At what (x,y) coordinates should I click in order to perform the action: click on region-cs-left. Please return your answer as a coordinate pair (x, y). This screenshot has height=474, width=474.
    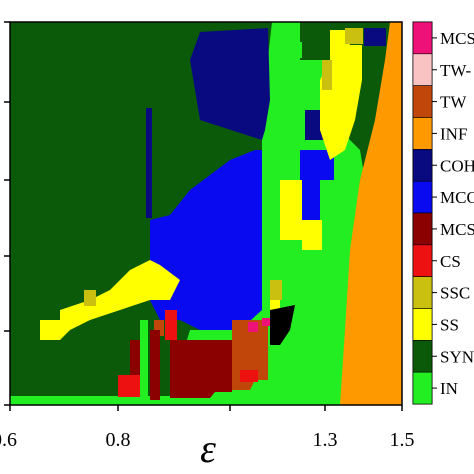
    Looking at the image, I should click on (131, 386).